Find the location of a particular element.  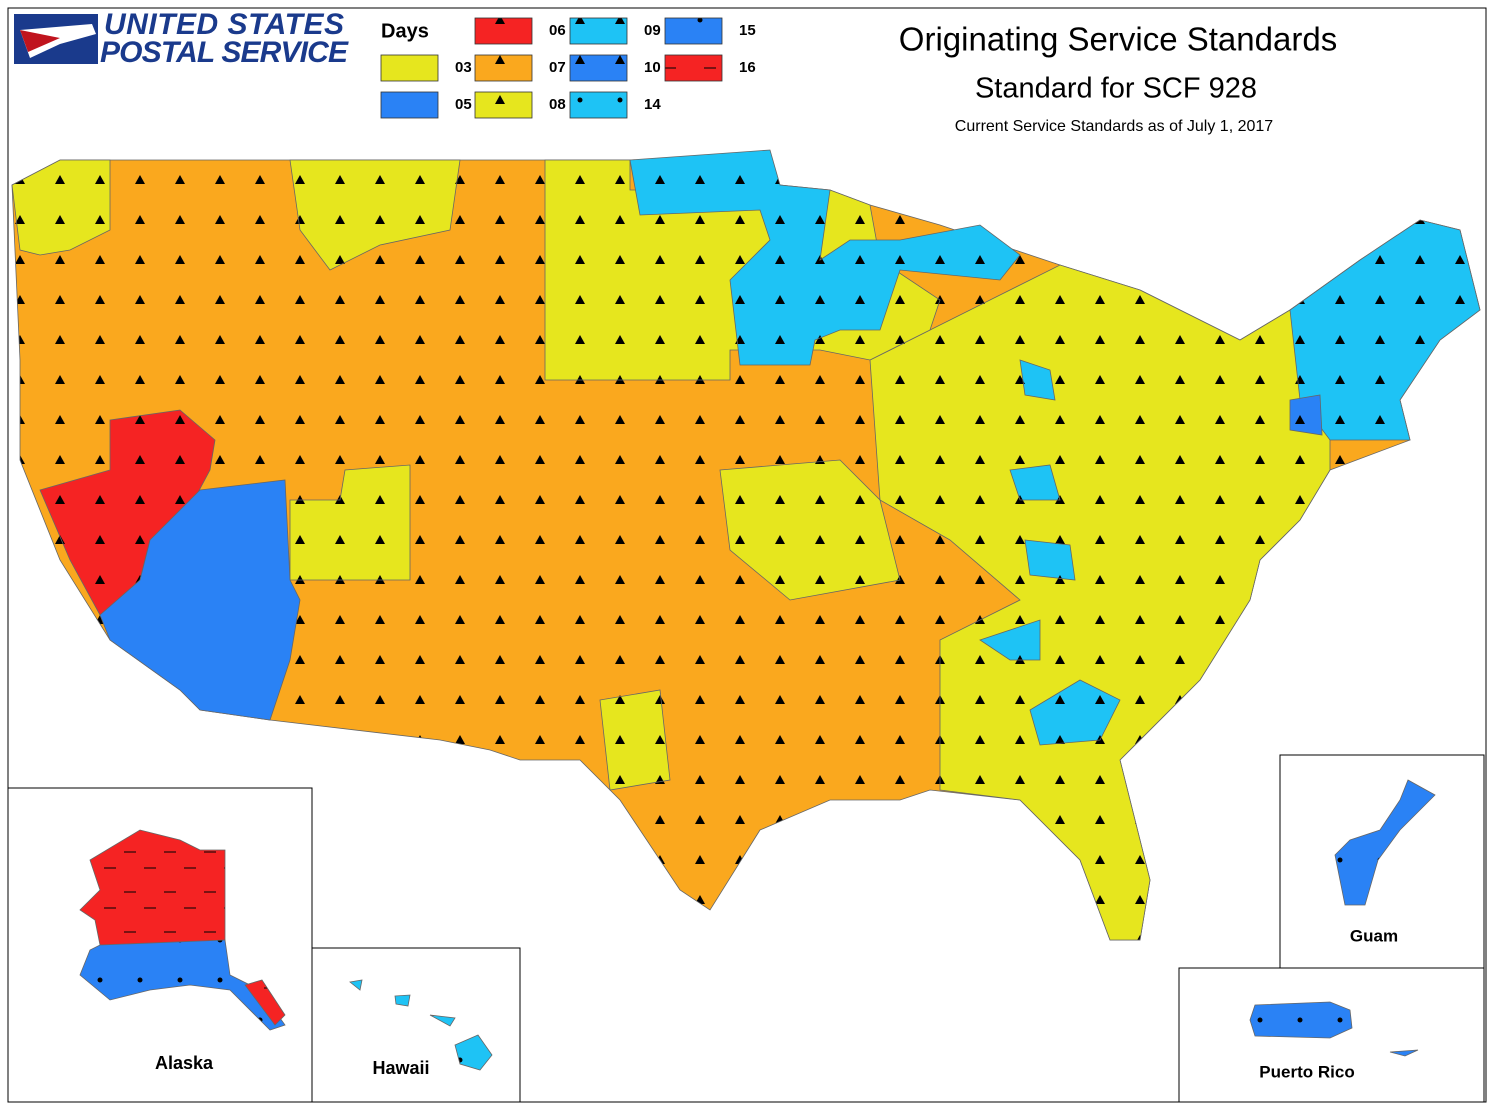

legend: 03 05 06 07 08 09 10 14 15 16 is located at coordinates (568, 68).